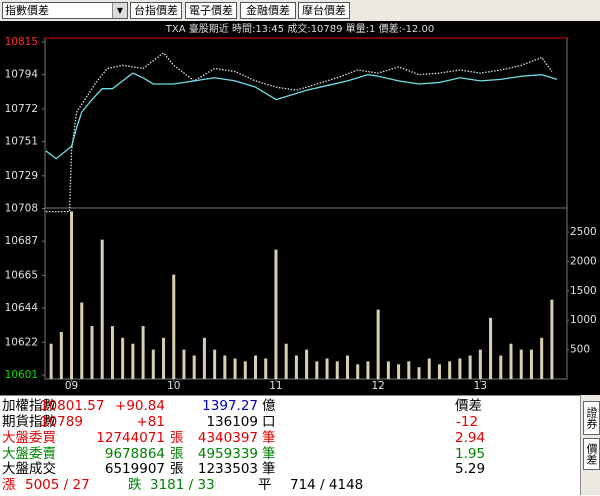  Describe the element at coordinates (21, 275) in the screenshot. I see `y-tick-label: 10665` at that location.